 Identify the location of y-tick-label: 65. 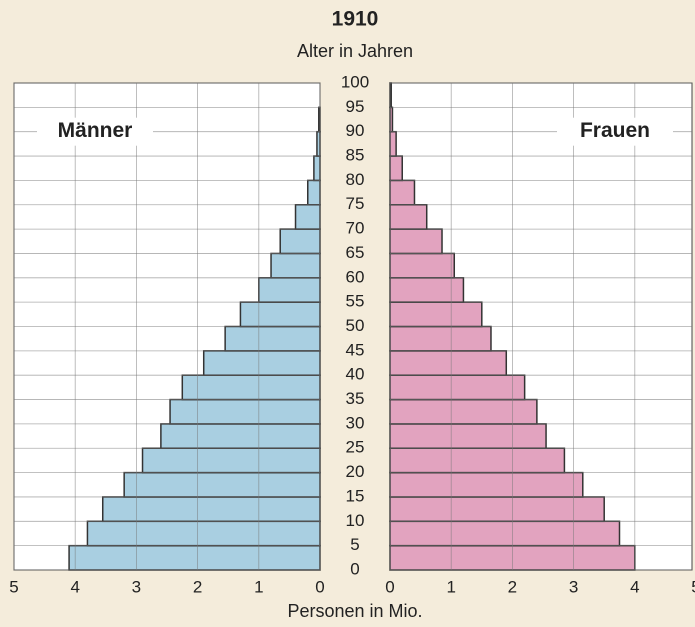
(355, 252).